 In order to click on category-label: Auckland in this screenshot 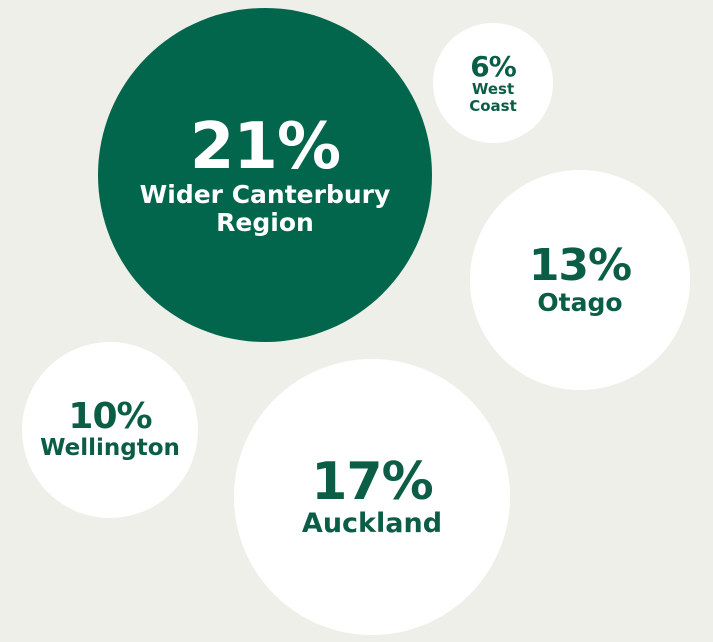, I will do `click(372, 524)`.